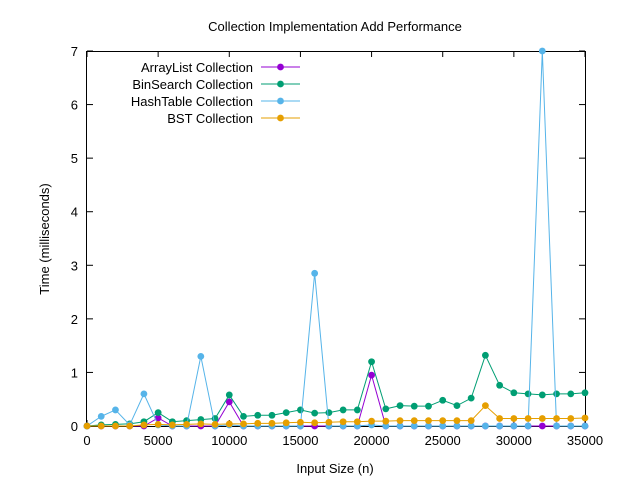 The width and height of the screenshot is (640, 480). I want to click on series-line, so click(336, 390).